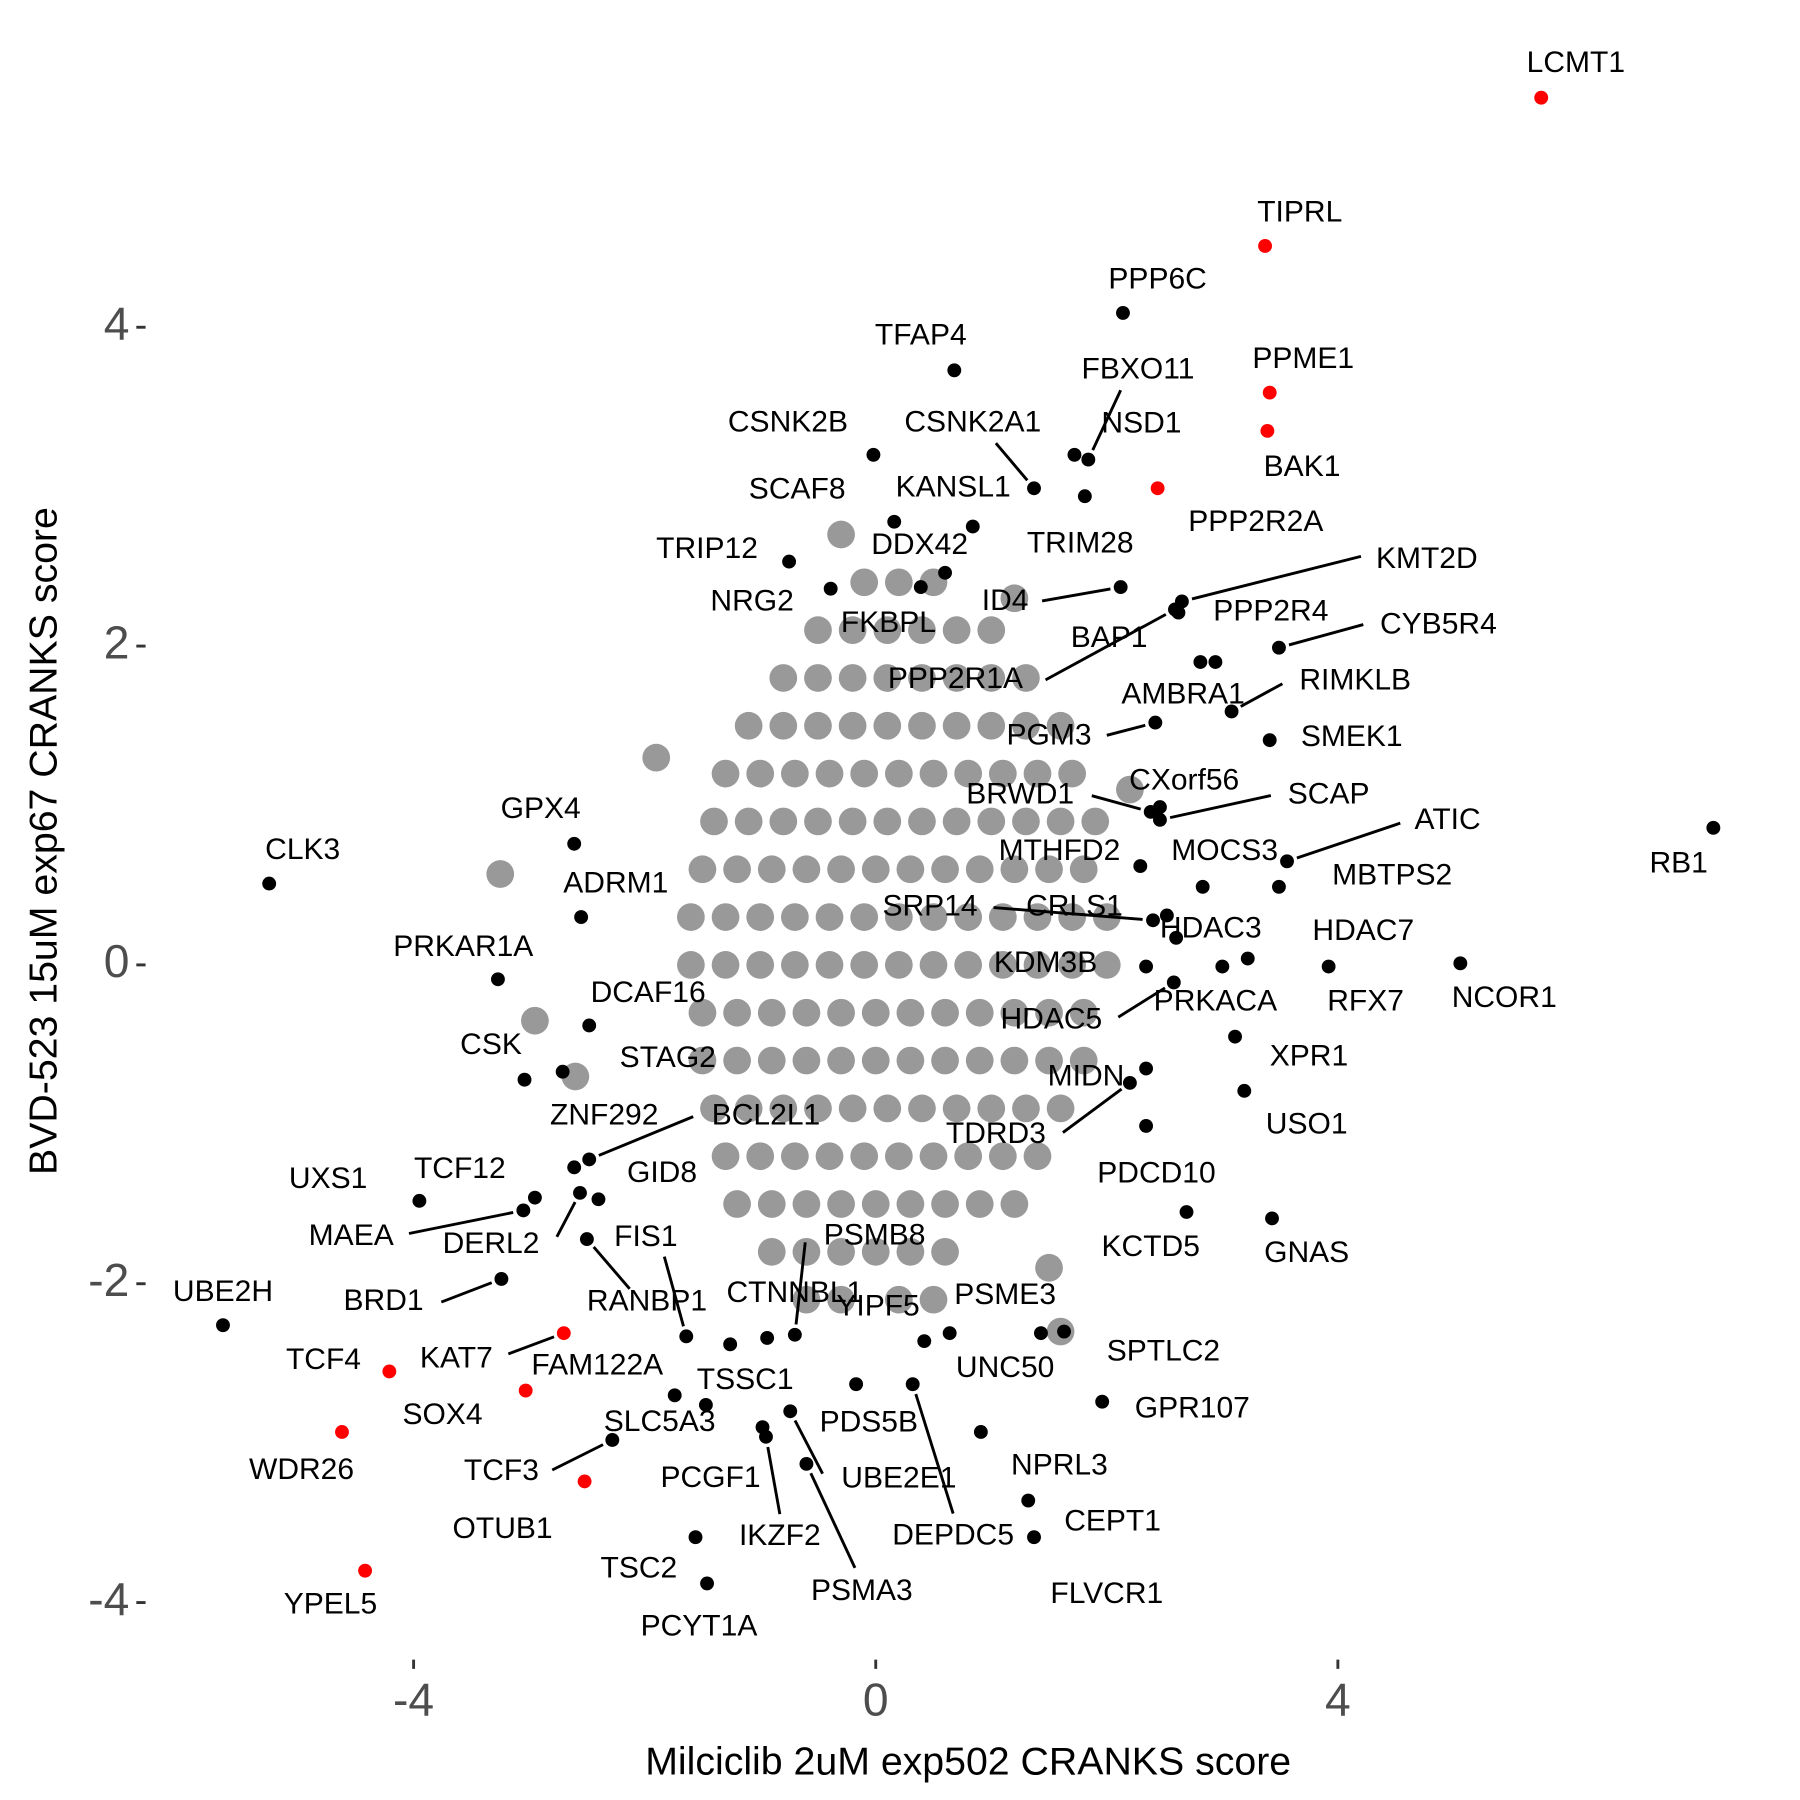  What do you see at coordinates (1192, 1408) in the screenshot?
I see `point-label: GPR107` at bounding box center [1192, 1408].